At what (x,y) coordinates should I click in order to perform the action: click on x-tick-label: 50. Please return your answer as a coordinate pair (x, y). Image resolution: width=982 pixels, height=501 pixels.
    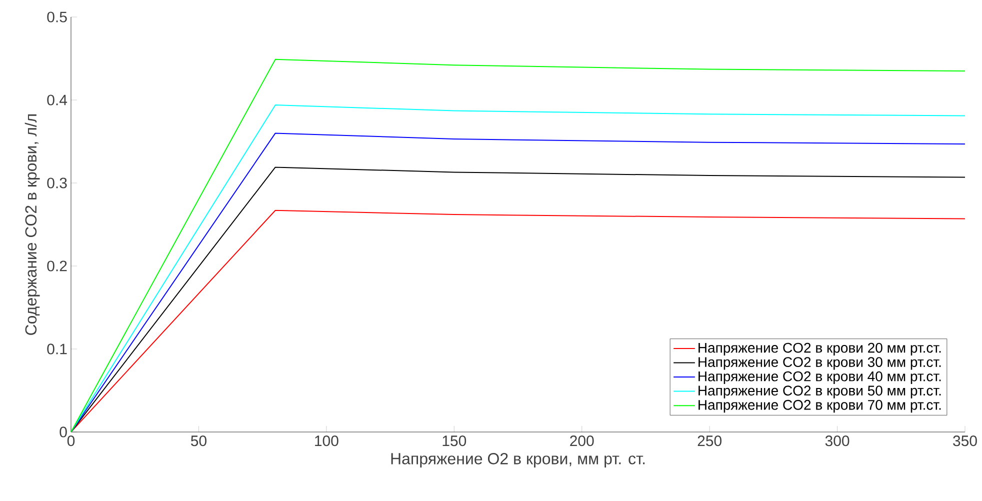
    Looking at the image, I should click on (198, 441).